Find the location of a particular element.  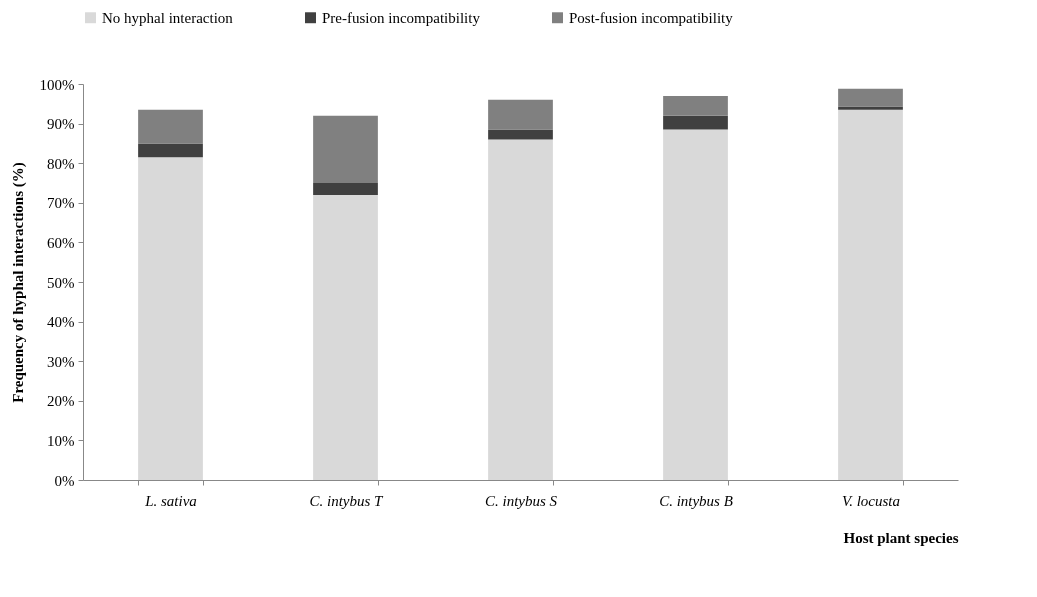

y-tick-label: 100% is located at coordinates (57, 84).